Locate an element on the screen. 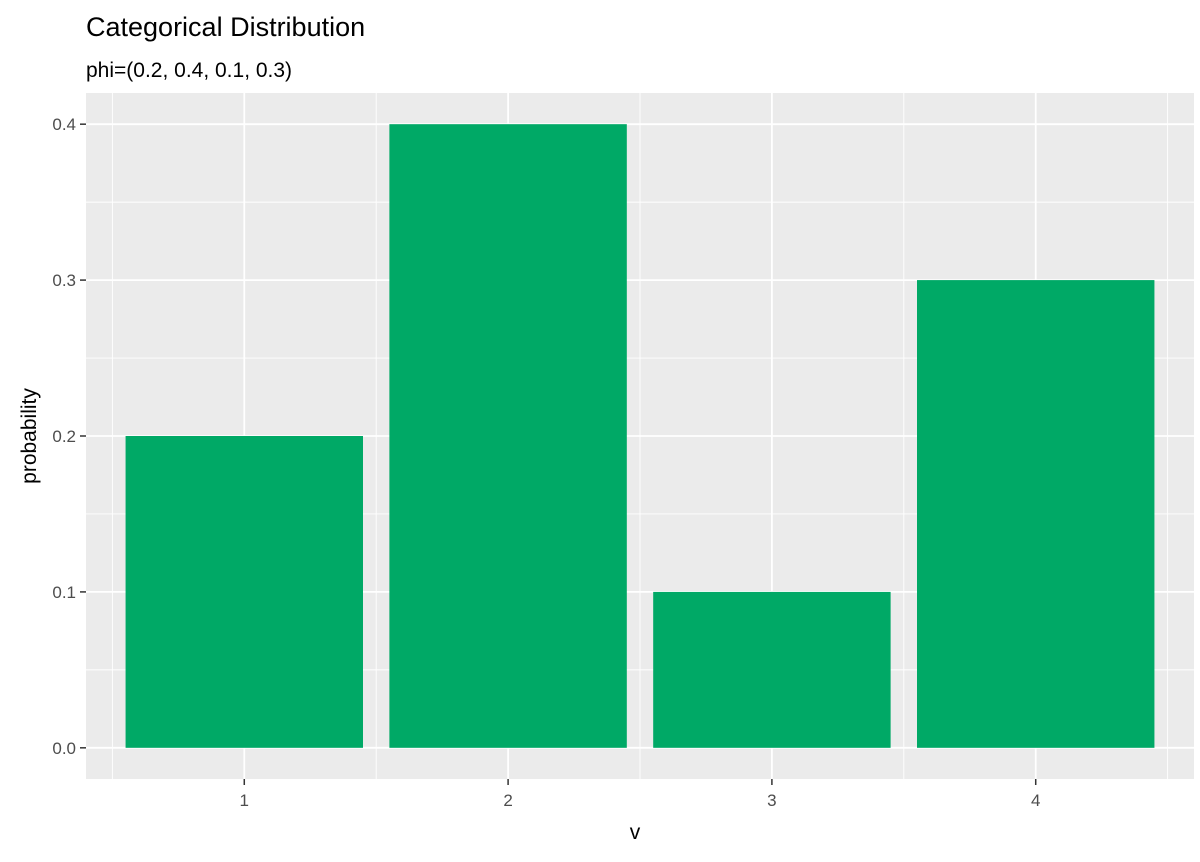  y-tick-label: 0.2 is located at coordinates (64, 436).